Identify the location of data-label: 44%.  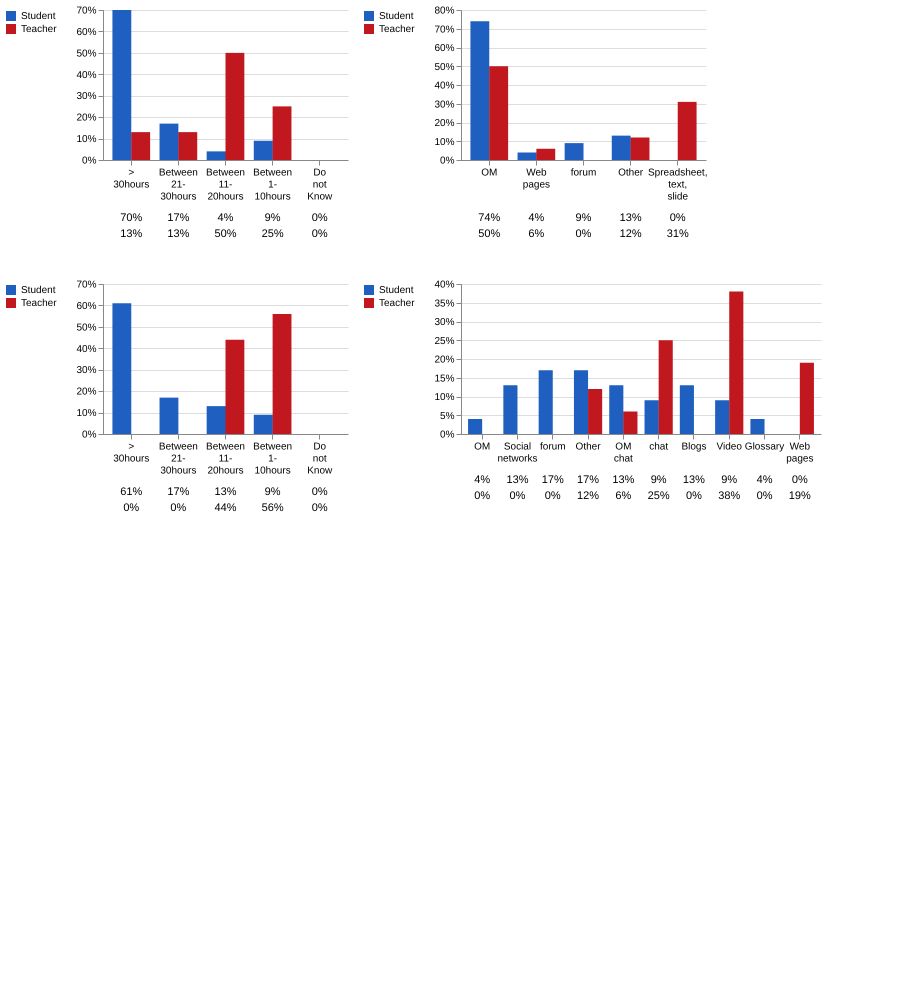
(225, 508).